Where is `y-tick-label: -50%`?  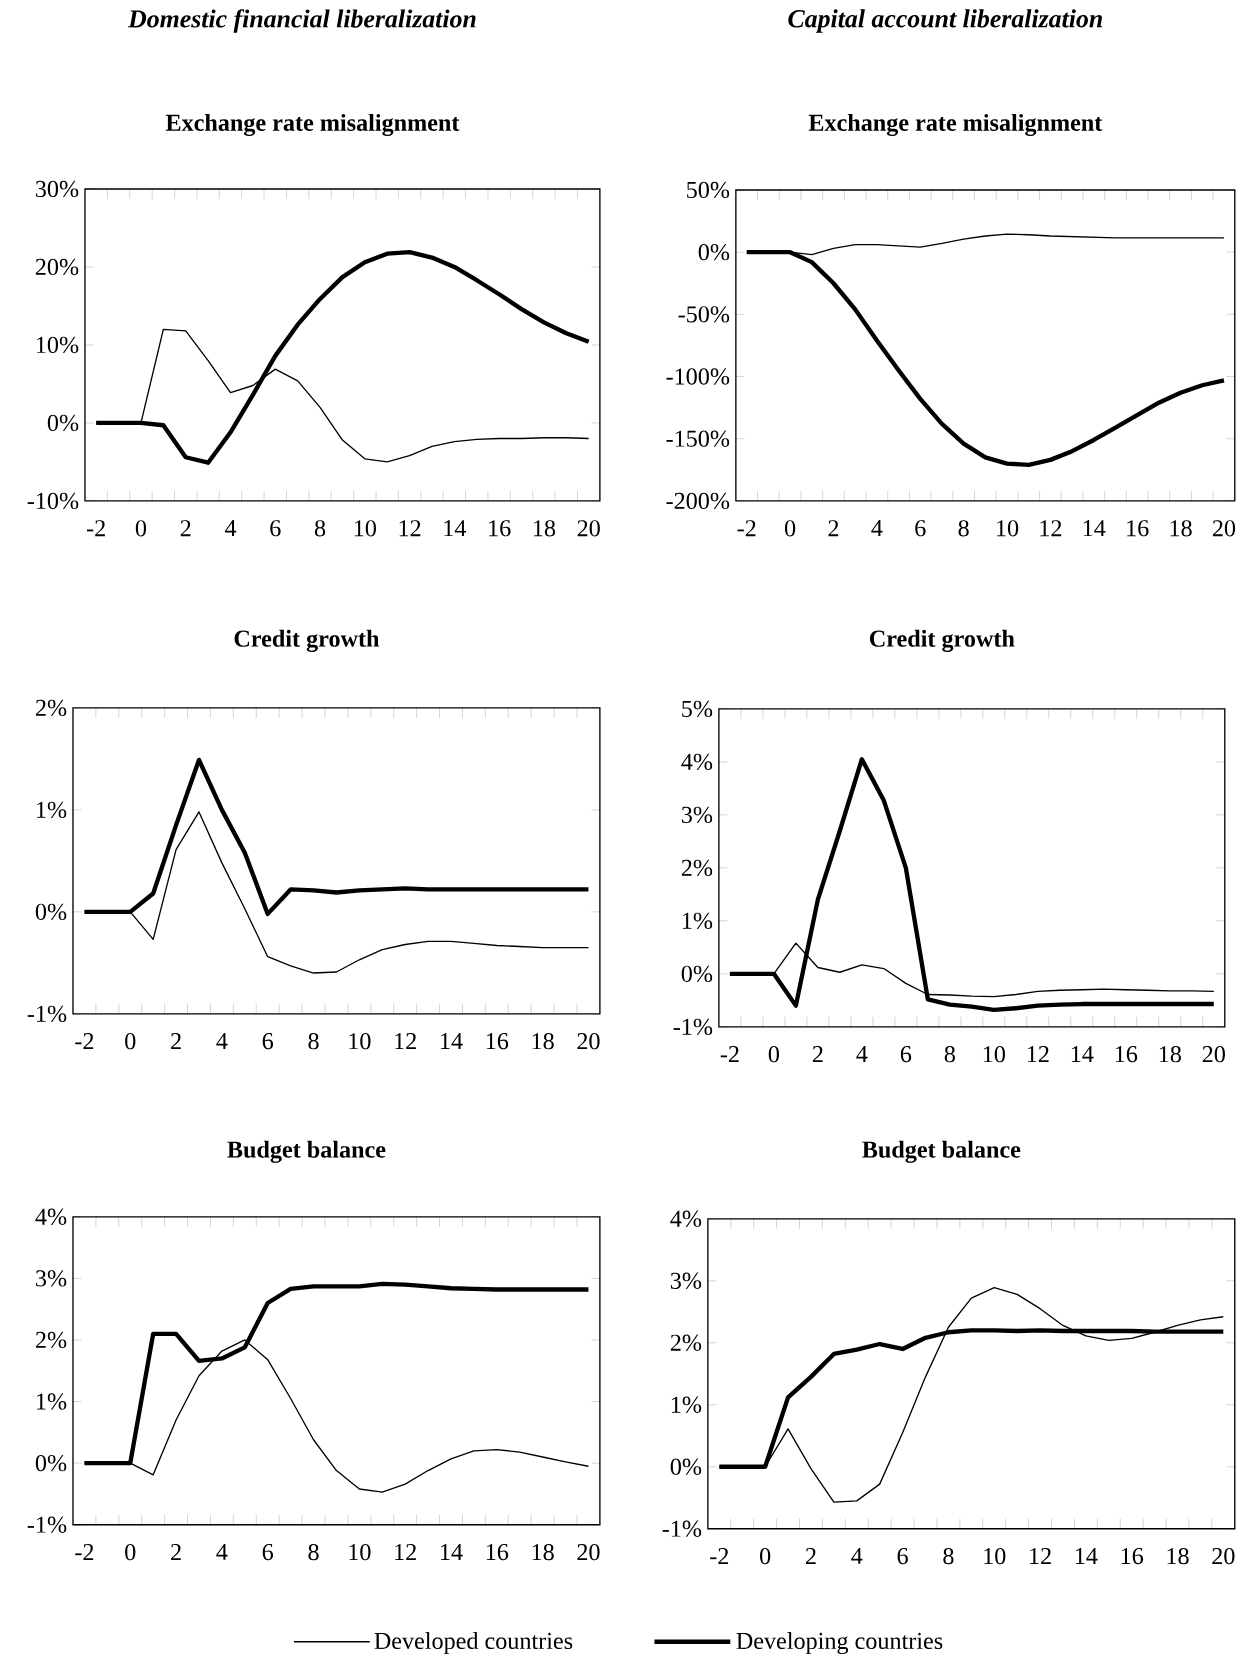
y-tick-label: -50% is located at coordinates (704, 314).